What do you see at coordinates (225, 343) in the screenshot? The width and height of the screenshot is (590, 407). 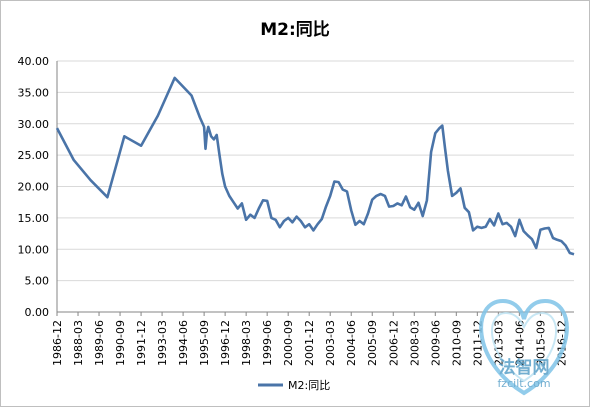 I see `x-tick-label: 1996-12` at bounding box center [225, 343].